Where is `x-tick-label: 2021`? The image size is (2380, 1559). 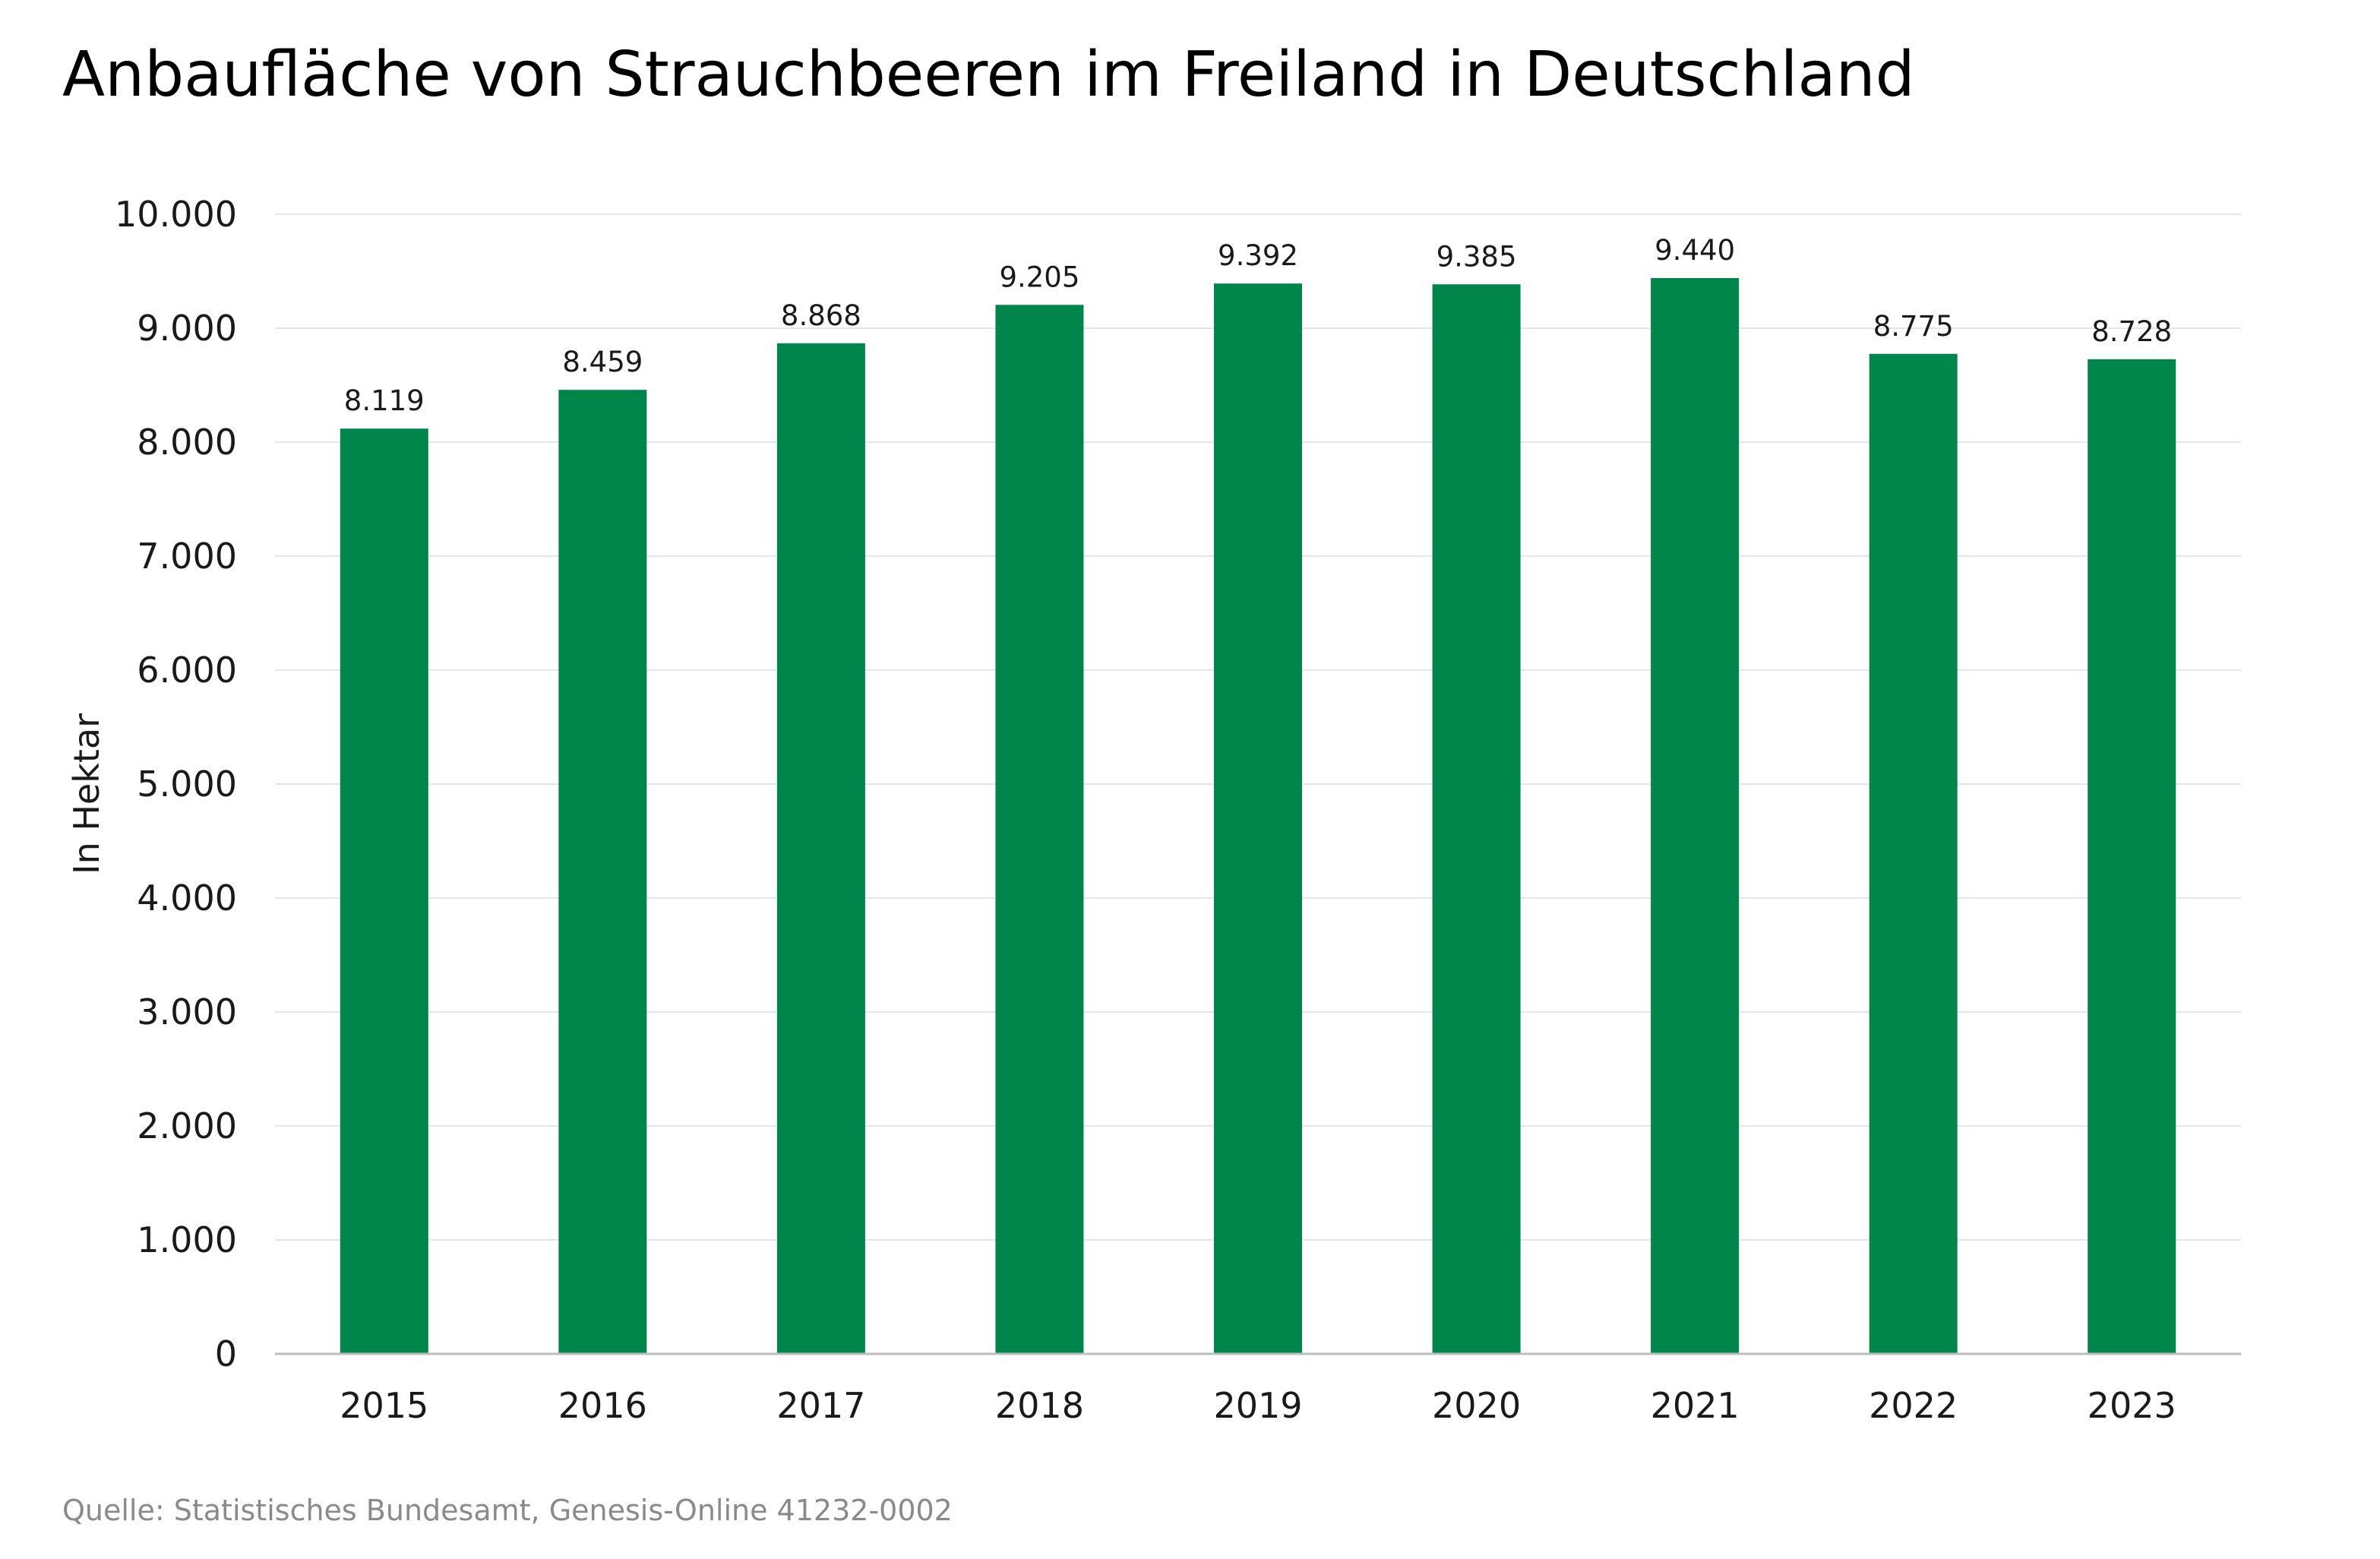
x-tick-label: 2021 is located at coordinates (1695, 1406).